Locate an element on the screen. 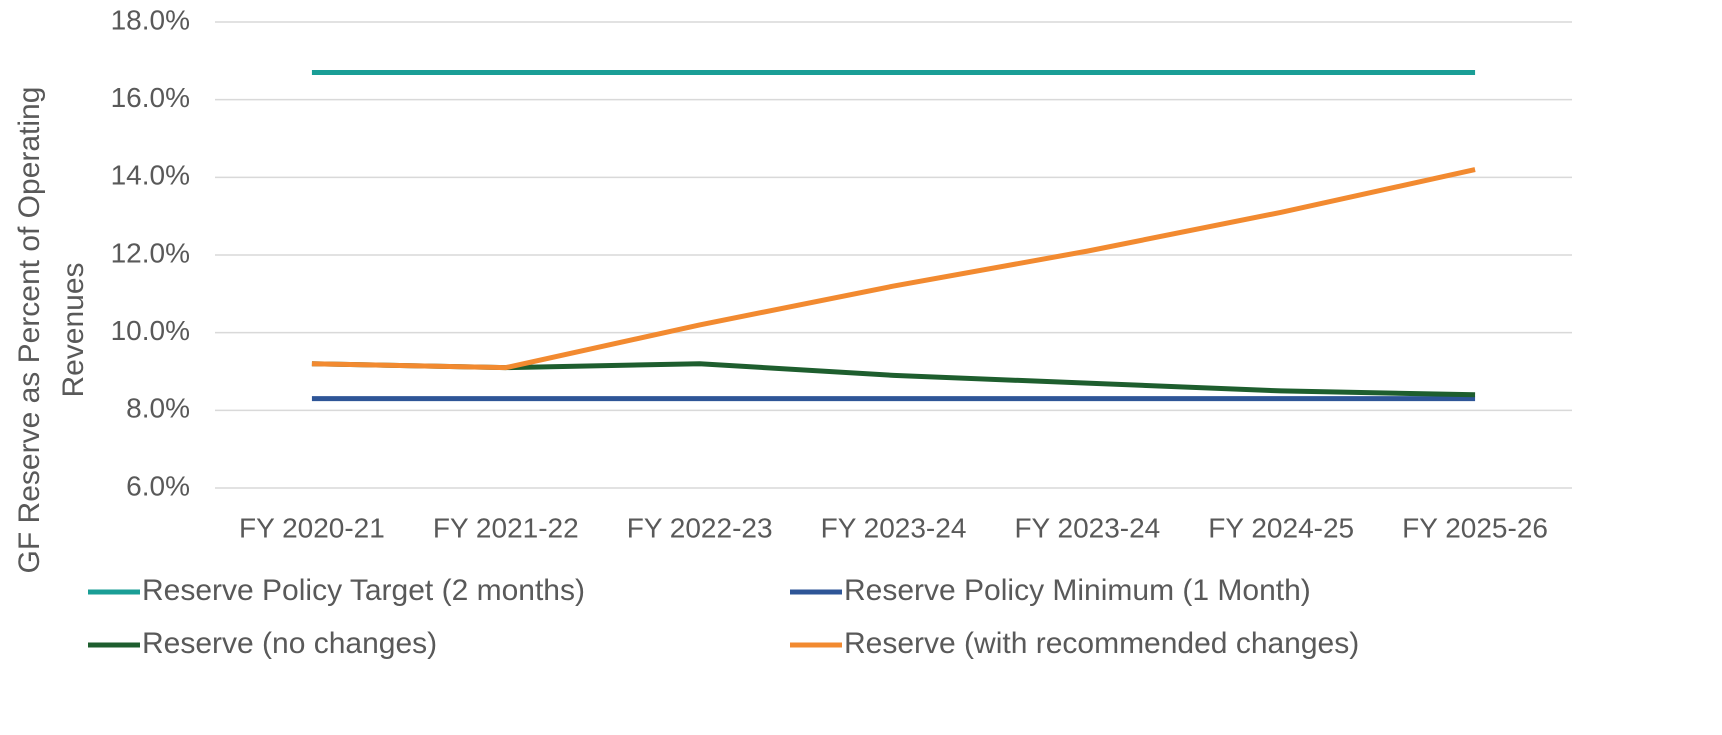  y-tick-label: 14.0% is located at coordinates (150, 175).